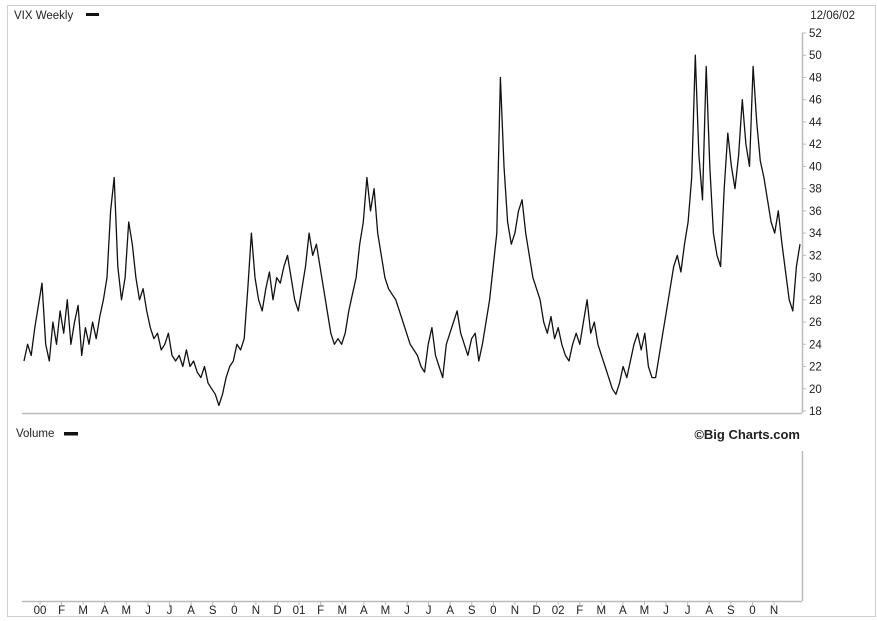 The width and height of the screenshot is (877, 621). Describe the element at coordinates (815, 101) in the screenshot. I see `y-tick-label: 46` at that location.